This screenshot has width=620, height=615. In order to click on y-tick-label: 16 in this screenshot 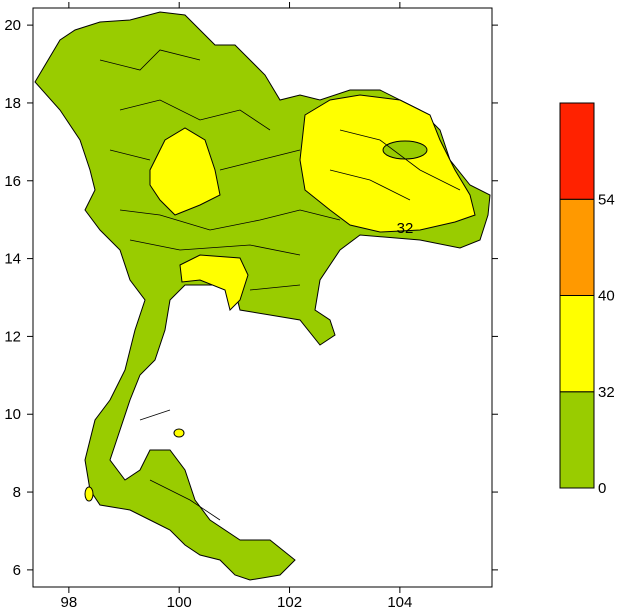, I will do `click(12, 181)`.